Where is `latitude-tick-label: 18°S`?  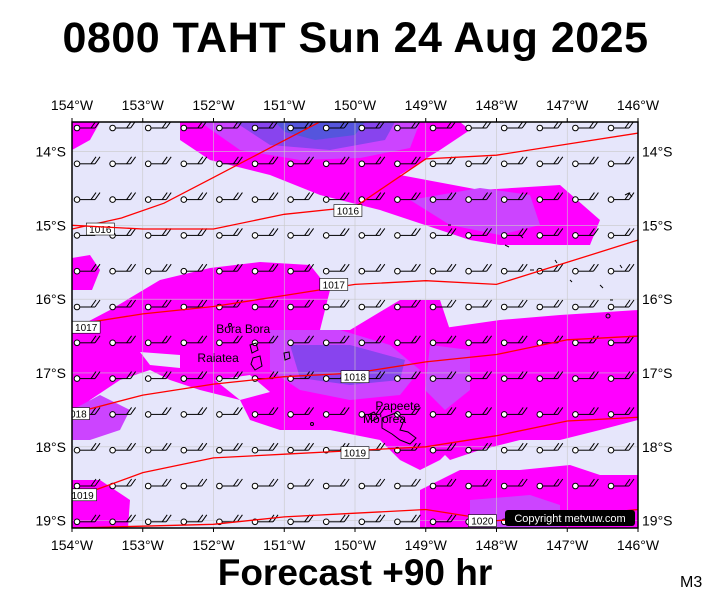
latitude-tick-label: 18°S is located at coordinates (50, 447).